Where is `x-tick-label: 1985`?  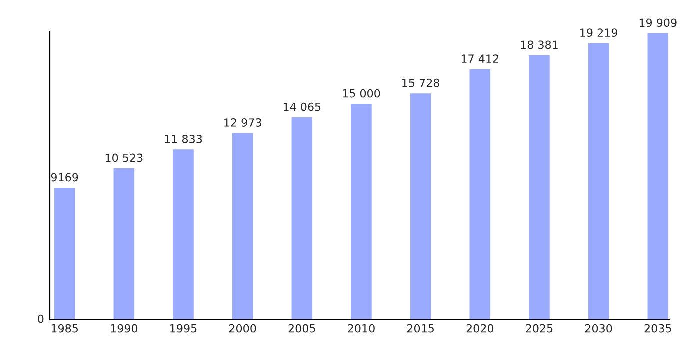 x-tick-label: 1985 is located at coordinates (65, 328).